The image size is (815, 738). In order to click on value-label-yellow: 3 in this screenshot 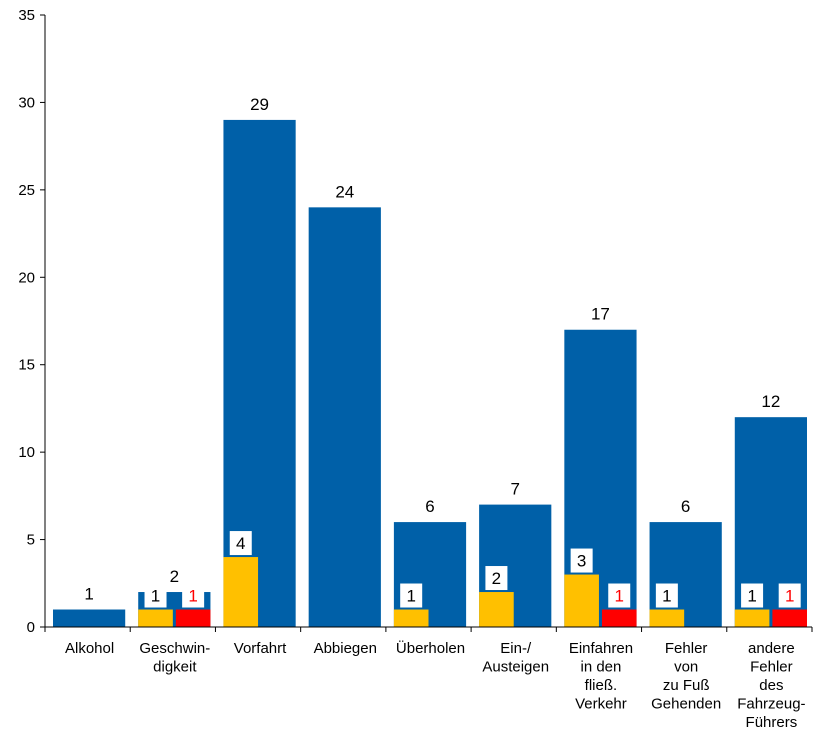, I will do `click(581, 561)`.